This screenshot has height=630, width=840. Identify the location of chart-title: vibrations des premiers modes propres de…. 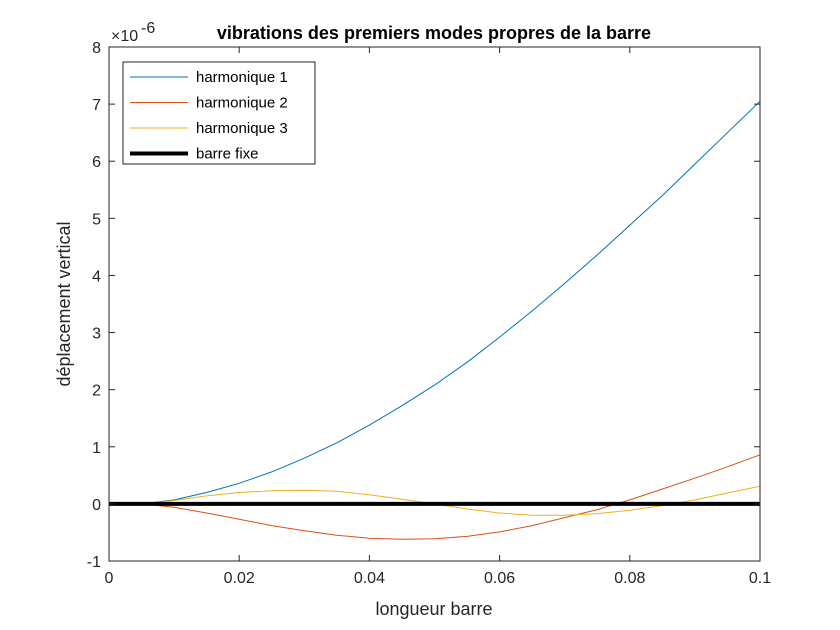
(434, 33).